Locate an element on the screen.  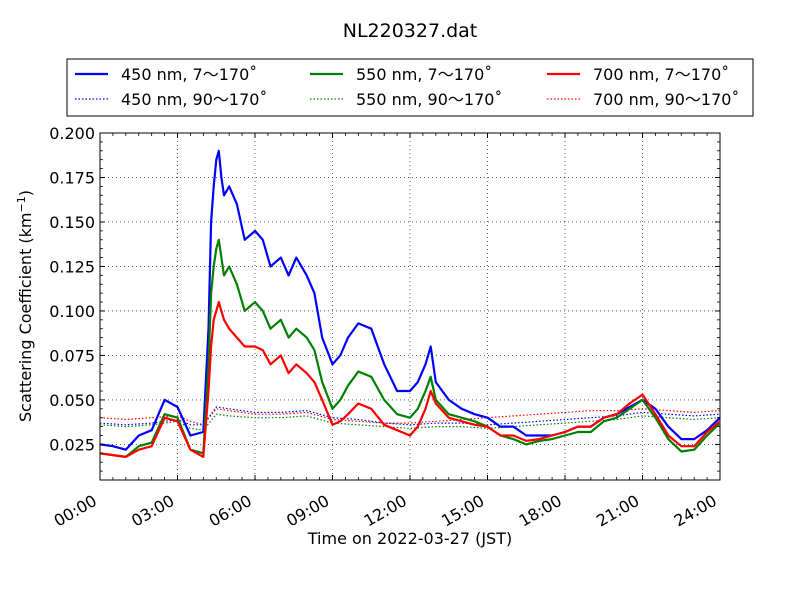
y-axis-label-close: ) is located at coordinates (25, 193).